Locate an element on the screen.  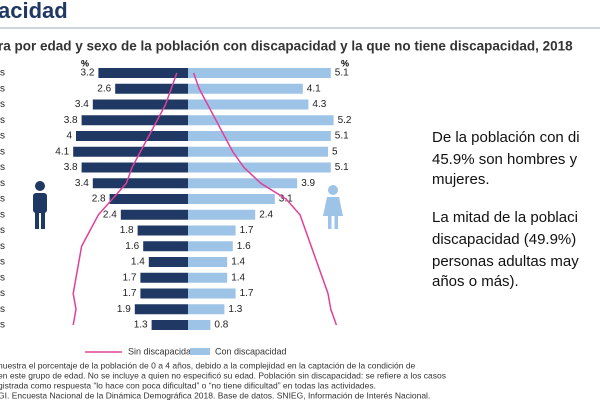
line-left is located at coordinates (125, 199).